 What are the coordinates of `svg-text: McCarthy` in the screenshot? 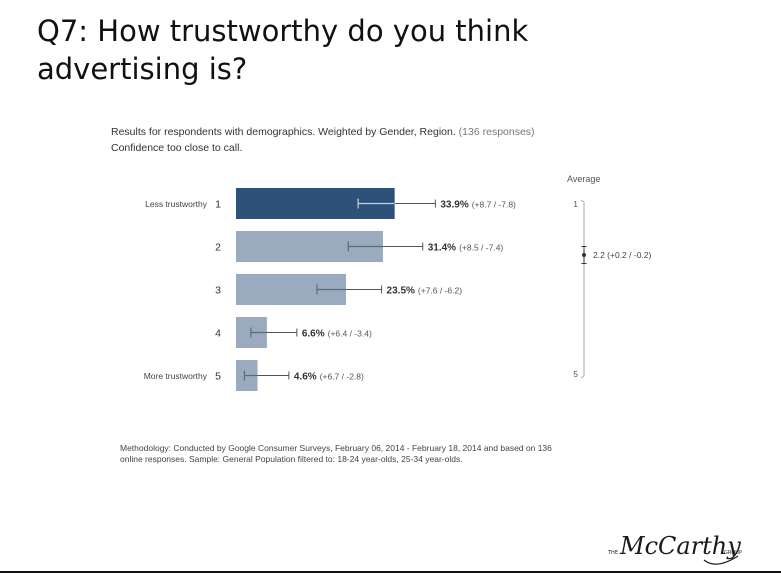 It's located at (680, 546).